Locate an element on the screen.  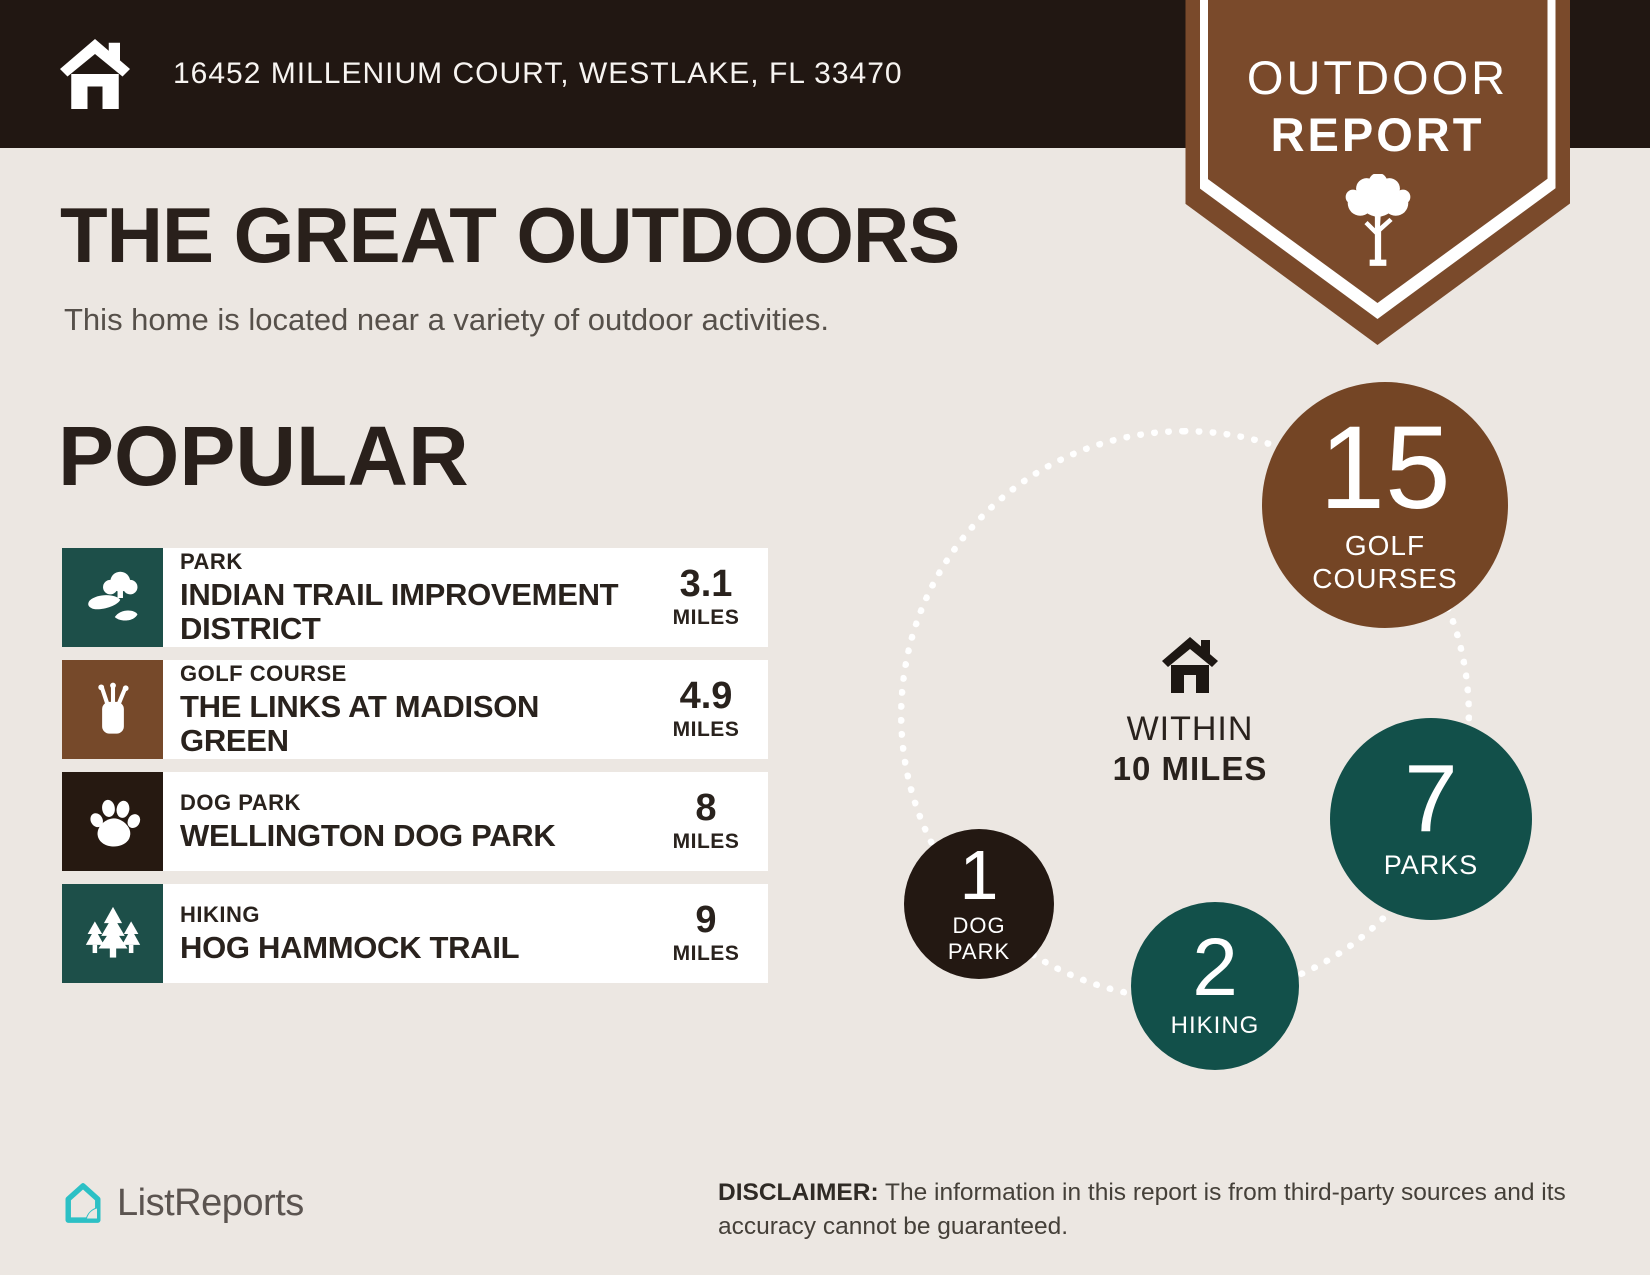
item-distance: 9 is located at coordinates (706, 920).